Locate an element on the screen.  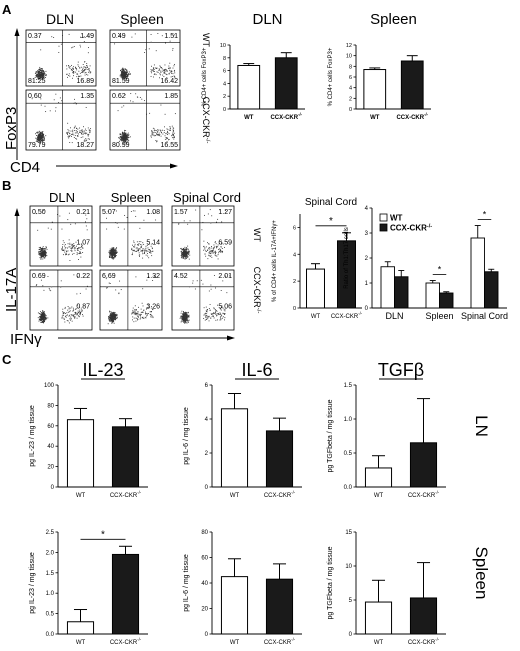
flow-b-y-label: IL-17A is located at coordinates (11, 290).